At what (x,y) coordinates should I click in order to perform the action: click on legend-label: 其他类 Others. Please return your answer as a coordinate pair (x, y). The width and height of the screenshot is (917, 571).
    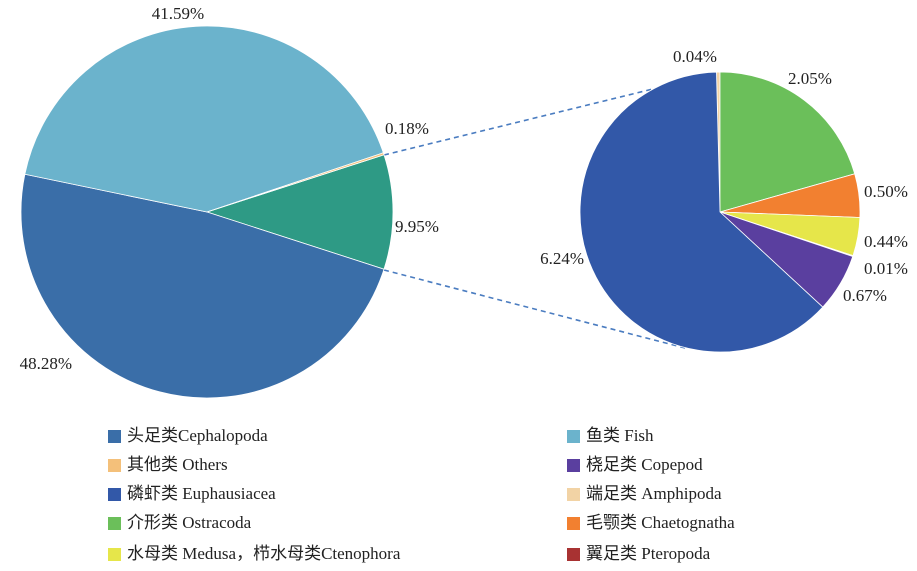
    Looking at the image, I should click on (177, 464).